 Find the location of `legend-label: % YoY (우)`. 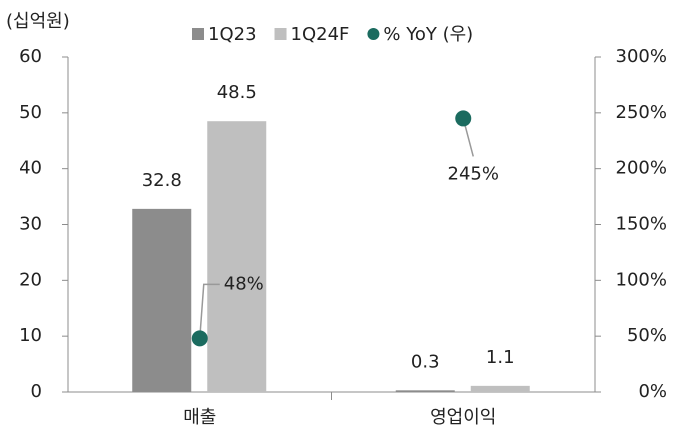

legend-label: % YoY (우) is located at coordinates (428, 34).